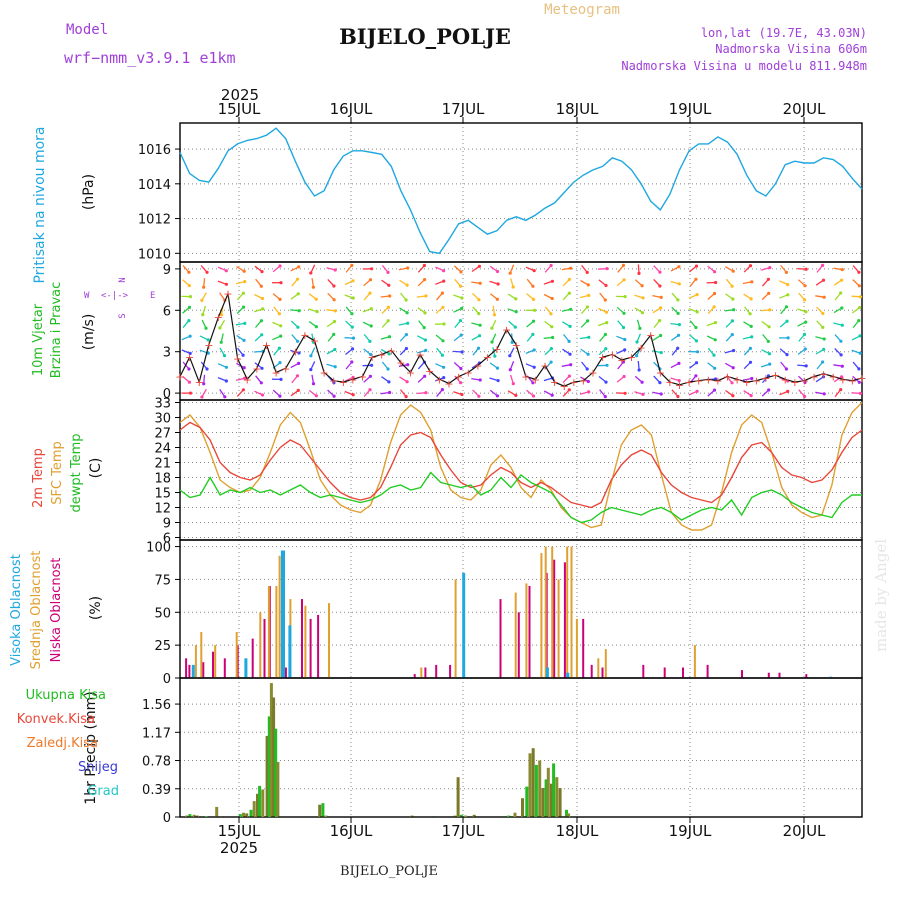 Image resolution: width=900 pixels, height=900 pixels. I want to click on watermark: made by Angel, so click(881, 595).